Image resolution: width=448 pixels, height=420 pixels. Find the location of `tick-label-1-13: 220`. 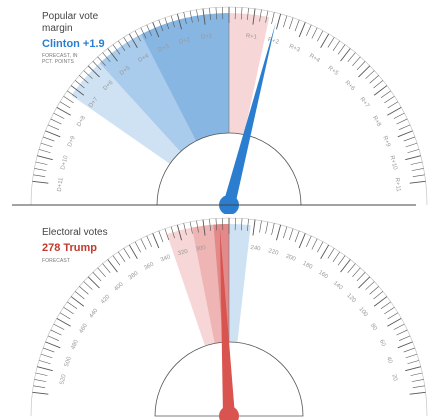

tick-label-1-13: 220 is located at coordinates (274, 252).